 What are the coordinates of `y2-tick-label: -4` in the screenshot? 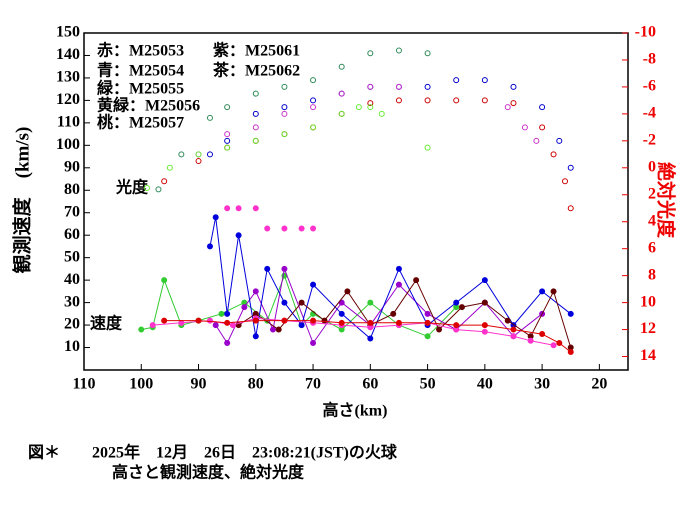 It's located at (649, 113).